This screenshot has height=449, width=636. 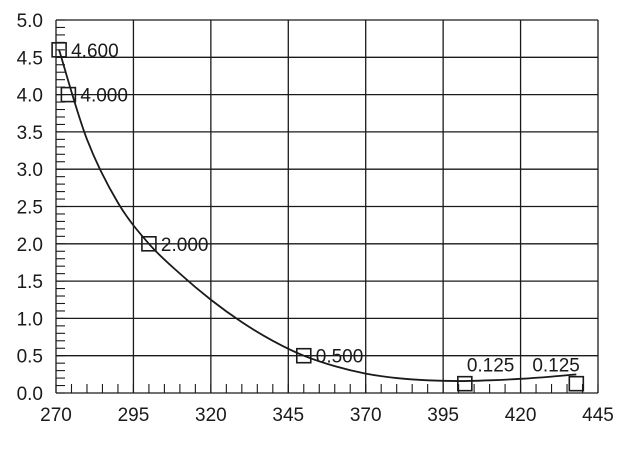 What do you see at coordinates (443, 415) in the screenshot?
I see `x-tick-label: 395` at bounding box center [443, 415].